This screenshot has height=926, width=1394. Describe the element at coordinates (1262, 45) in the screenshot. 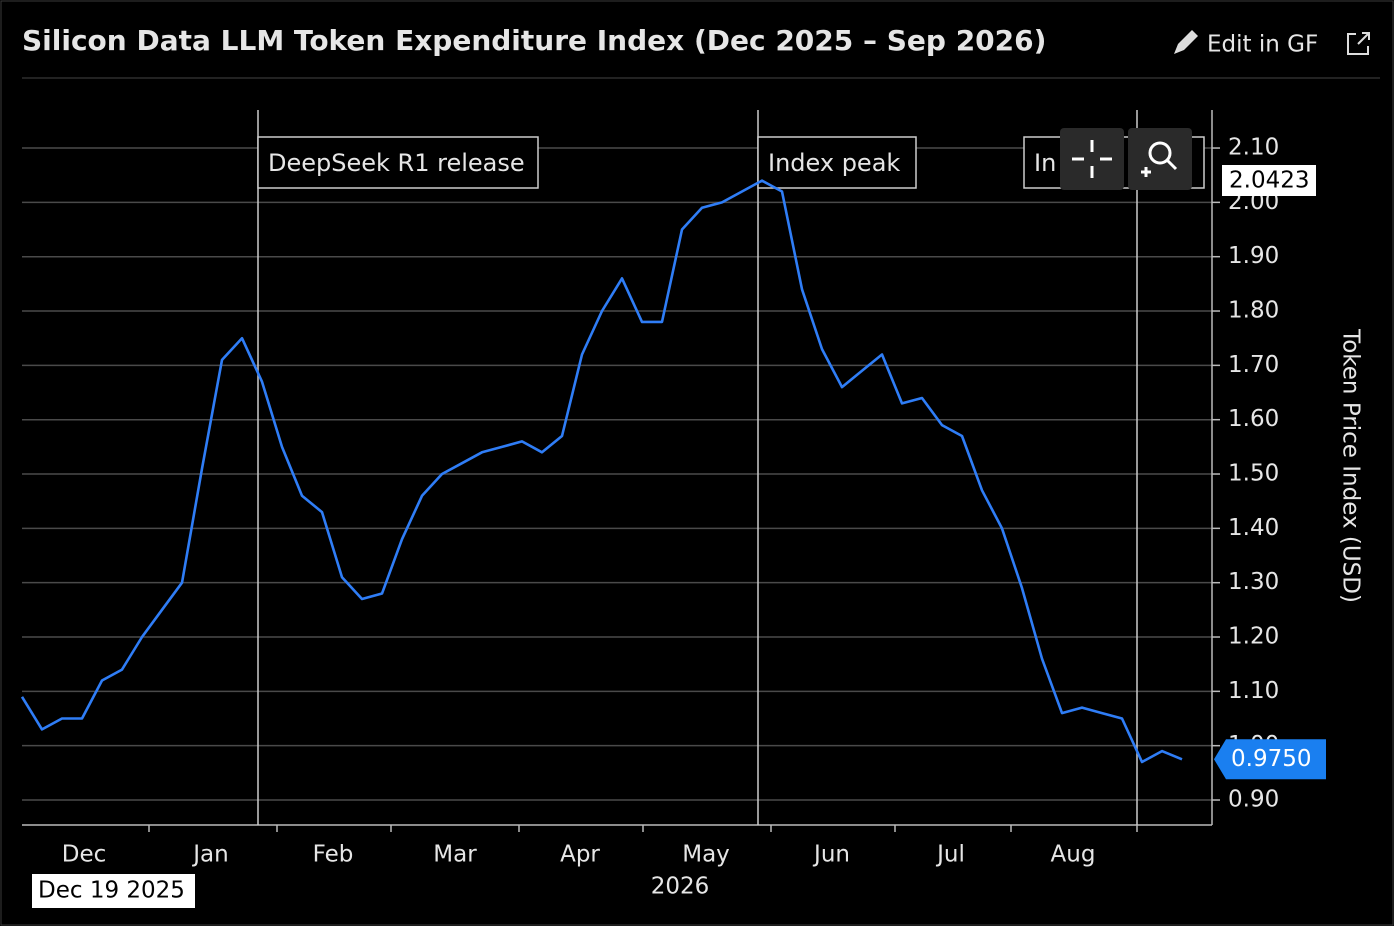

I see `edit-link: Edit in GF` at that location.